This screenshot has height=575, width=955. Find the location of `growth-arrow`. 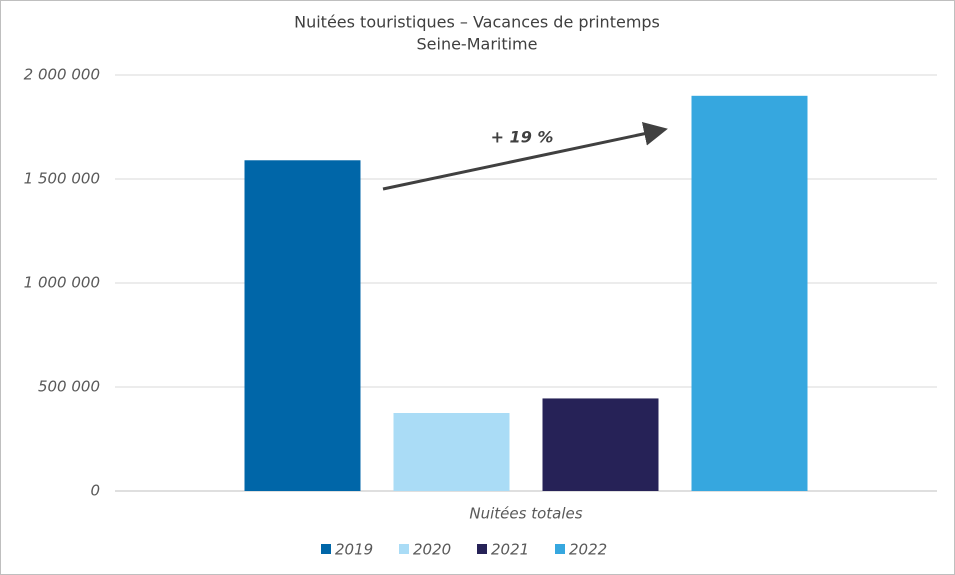

growth-arrow is located at coordinates (525, 156).